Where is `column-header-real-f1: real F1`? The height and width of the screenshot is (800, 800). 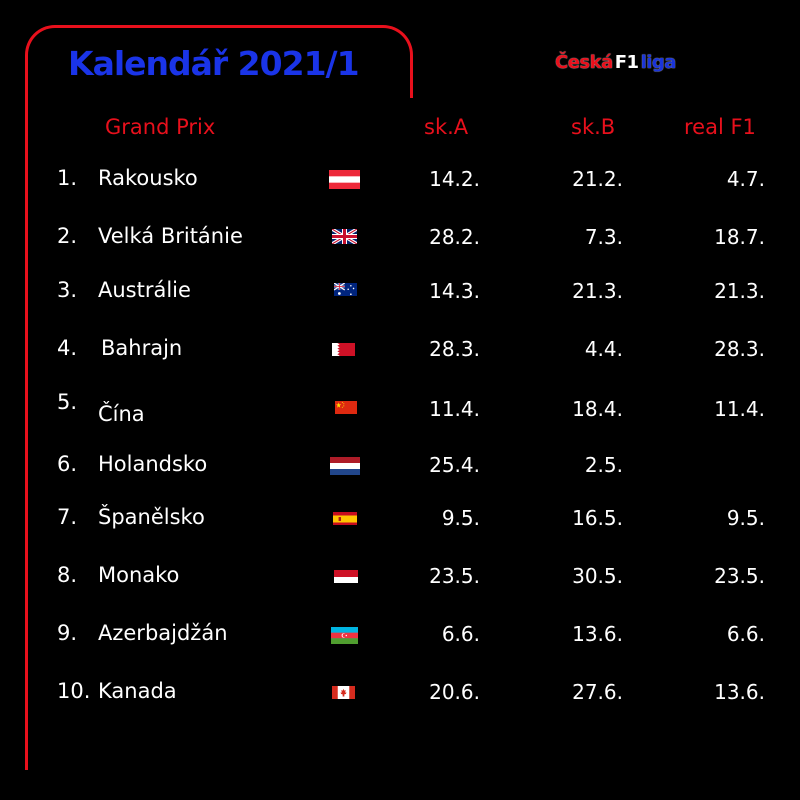
column-header-real-f1: real F1 is located at coordinates (720, 127).